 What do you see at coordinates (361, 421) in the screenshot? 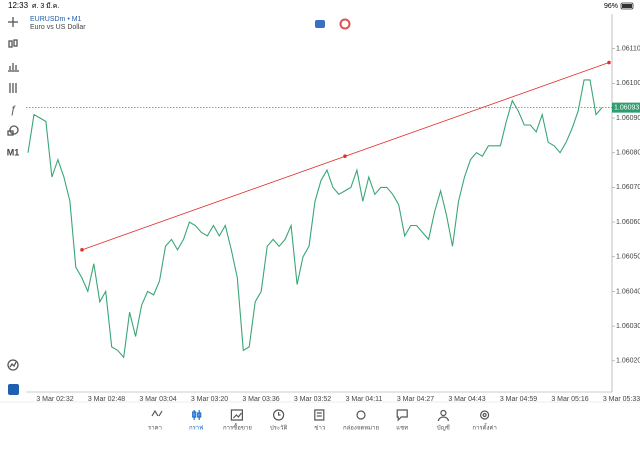
I see `nav-item: กล่องจดหมาย` at bounding box center [361, 421].